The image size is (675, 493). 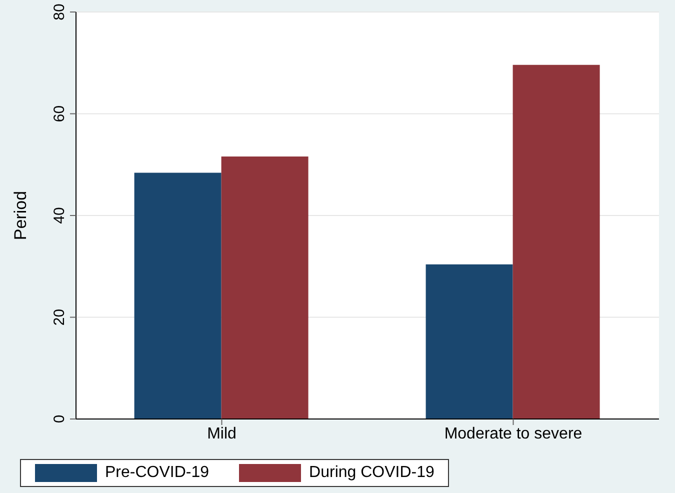 I want to click on y-tick-label: 60, so click(x=59, y=113).